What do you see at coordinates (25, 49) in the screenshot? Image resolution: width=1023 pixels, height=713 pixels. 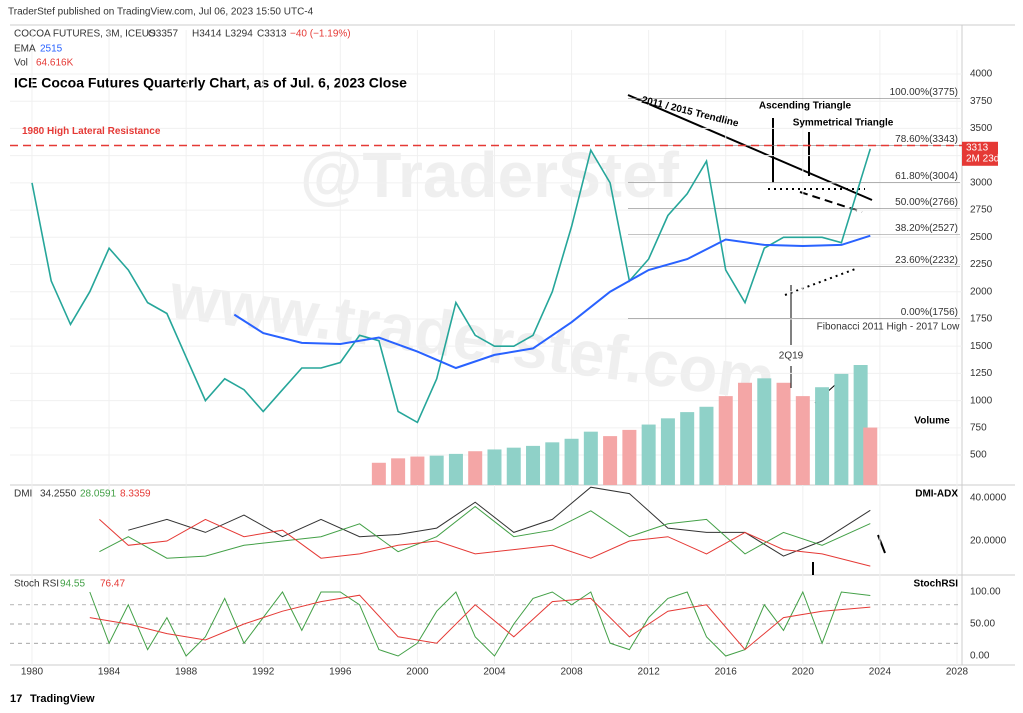 I see `legend-name: EMA` at bounding box center [25, 49].